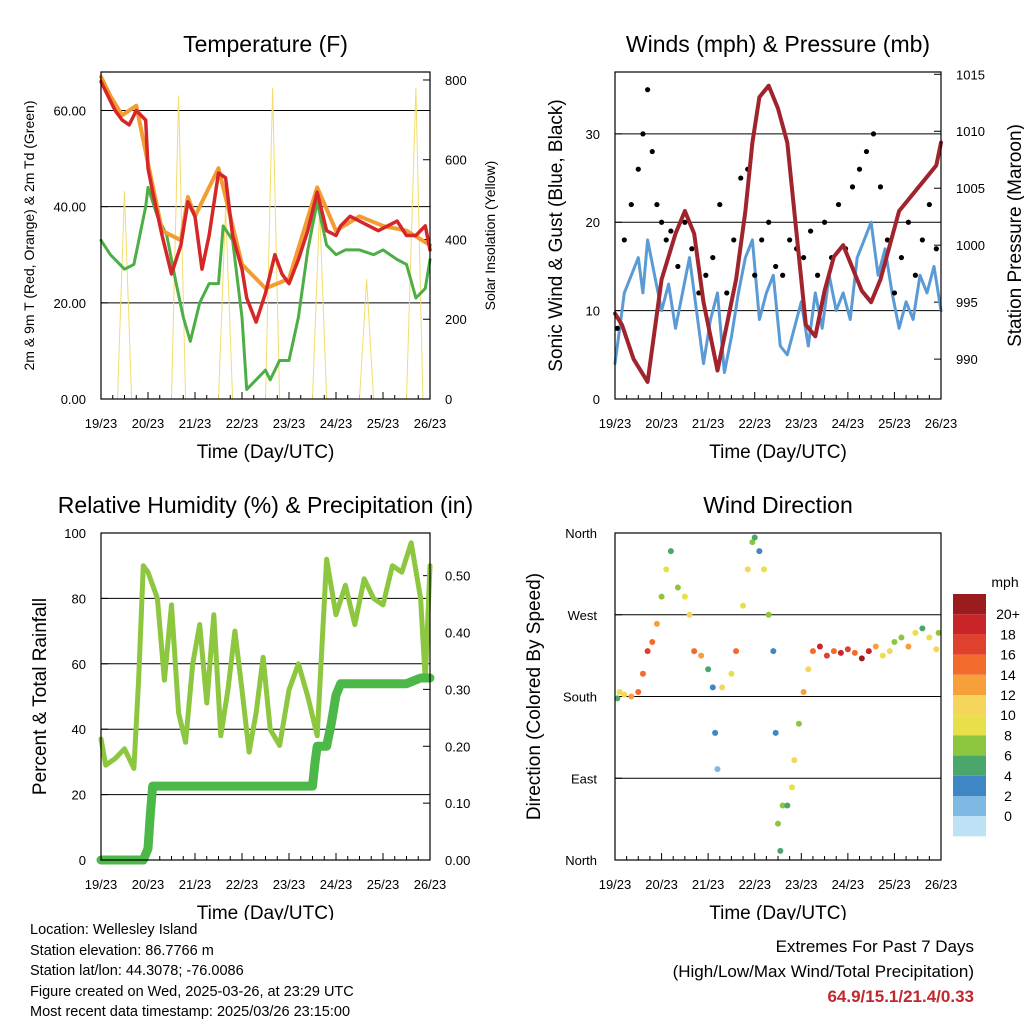 The width and height of the screenshot is (1024, 1024). What do you see at coordinates (778, 297) in the screenshot?
I see `sonic-wind-line` at bounding box center [778, 297].